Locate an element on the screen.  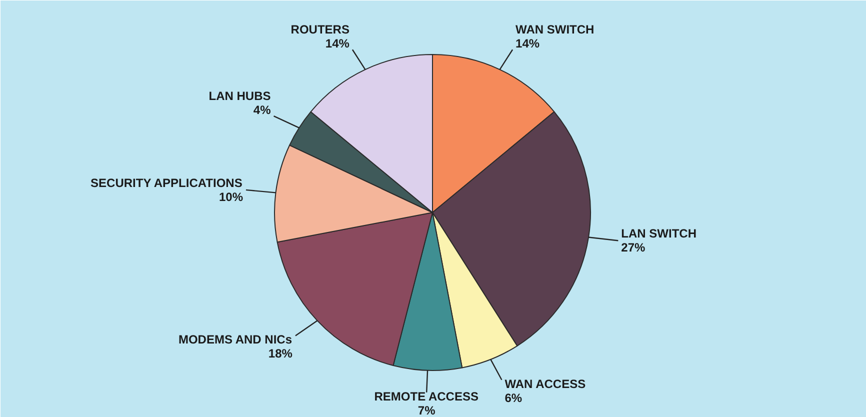
data-label: 27% is located at coordinates (633, 247).